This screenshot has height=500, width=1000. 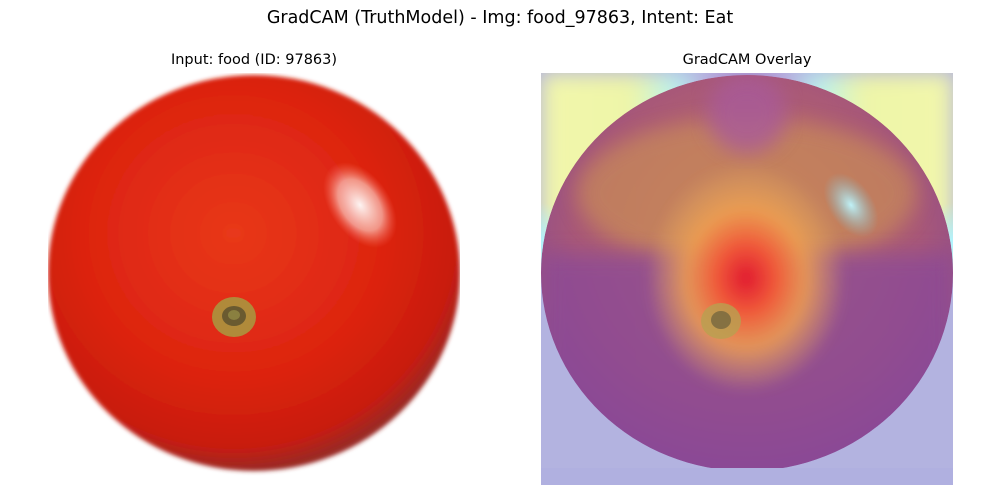 I want to click on overlay-highlight, so click(x=851, y=205).